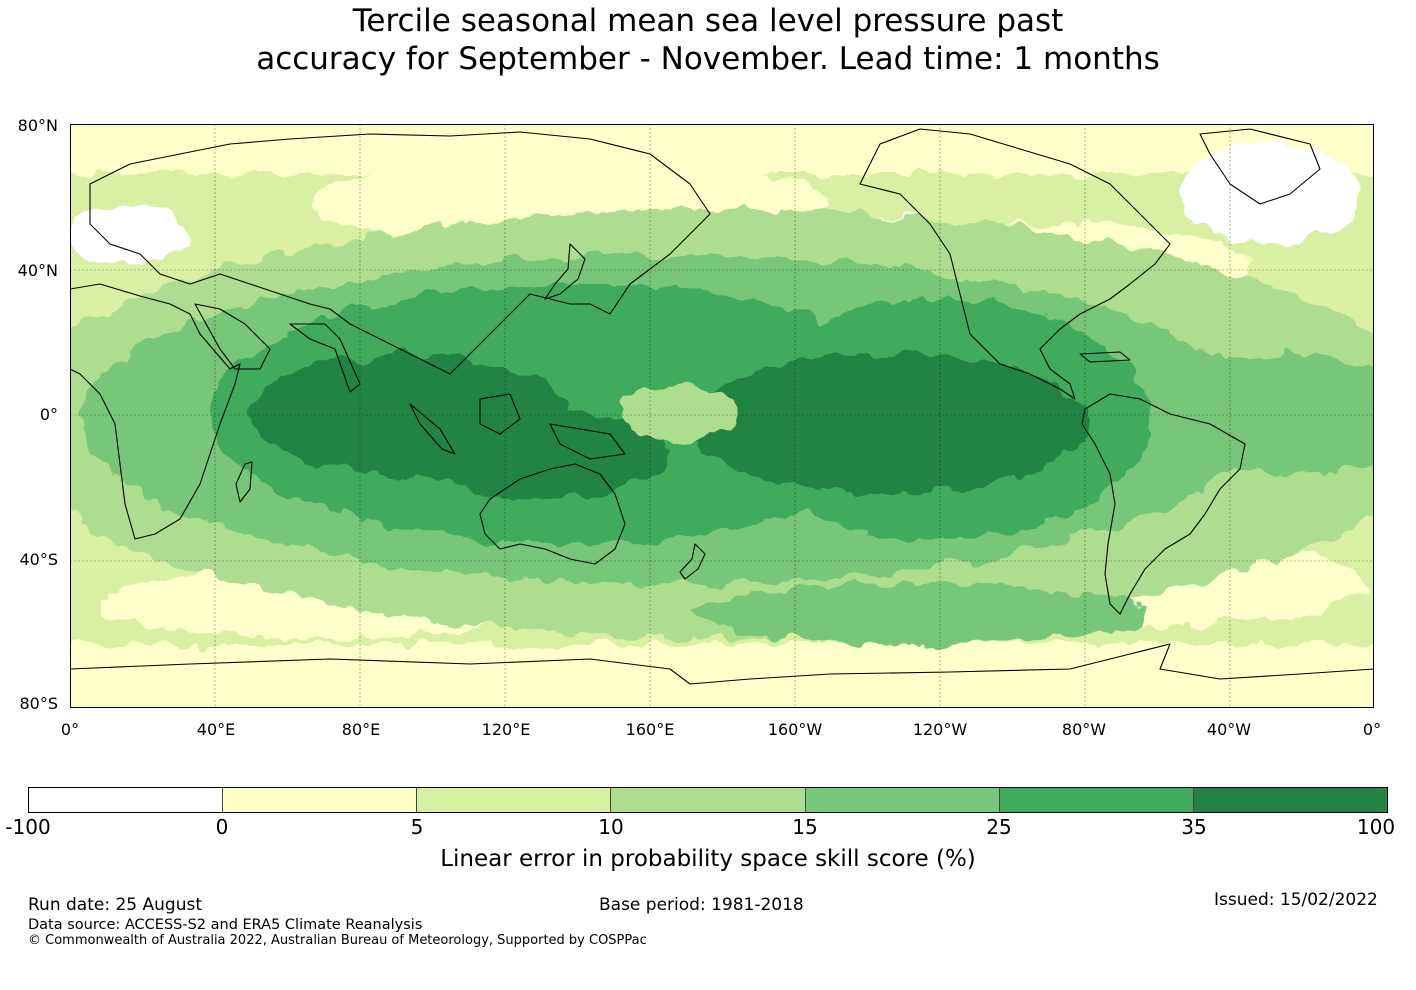 The width and height of the screenshot is (1416, 990). Describe the element at coordinates (1015, 264) in the screenshot. I see `coast-north-america` at that location.